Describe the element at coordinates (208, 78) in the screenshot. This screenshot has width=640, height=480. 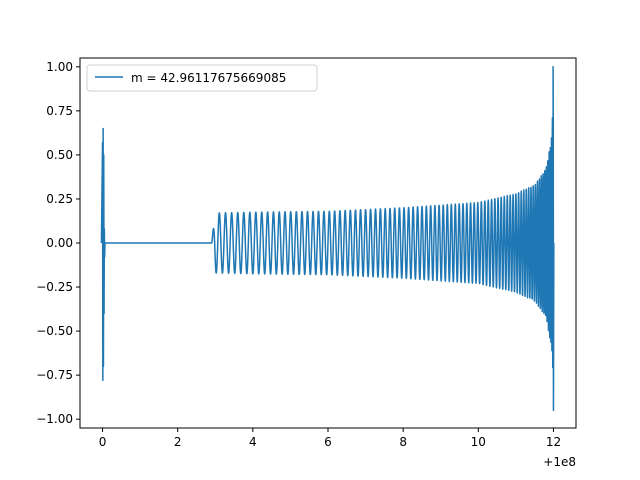
I see `legend-label: m = 42.96117675669085` at that location.